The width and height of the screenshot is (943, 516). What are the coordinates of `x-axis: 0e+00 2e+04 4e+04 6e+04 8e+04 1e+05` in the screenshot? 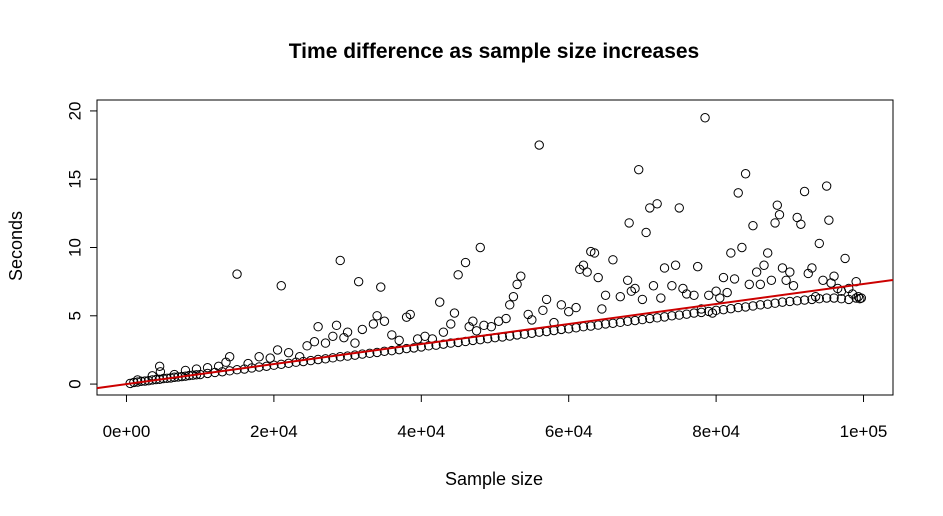 It's located at (495, 417).